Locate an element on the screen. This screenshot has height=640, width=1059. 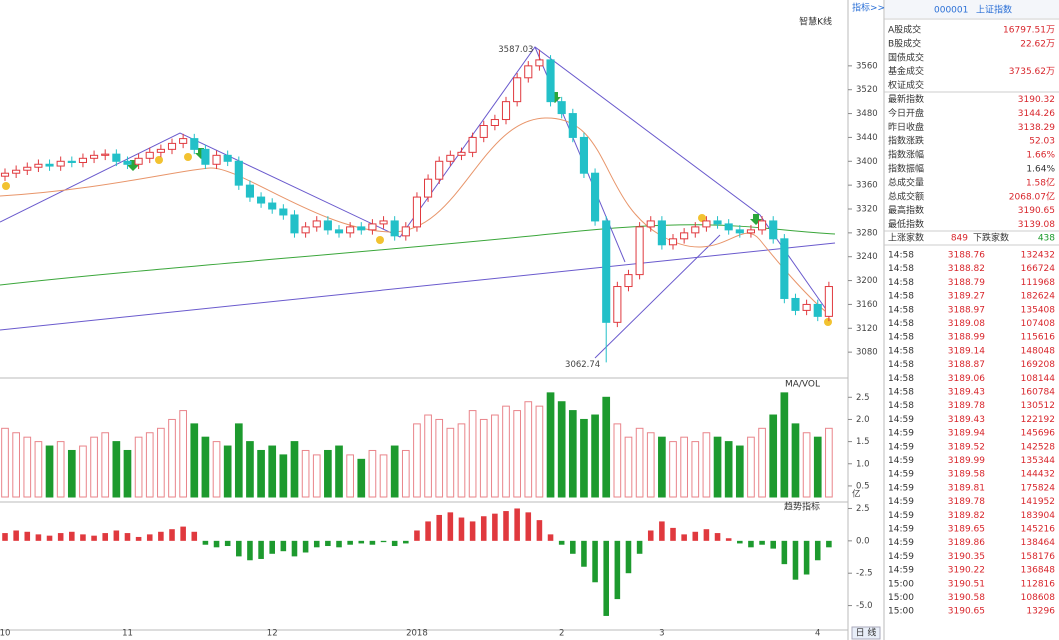
y-tick-label: 0.5 is located at coordinates (863, 486).